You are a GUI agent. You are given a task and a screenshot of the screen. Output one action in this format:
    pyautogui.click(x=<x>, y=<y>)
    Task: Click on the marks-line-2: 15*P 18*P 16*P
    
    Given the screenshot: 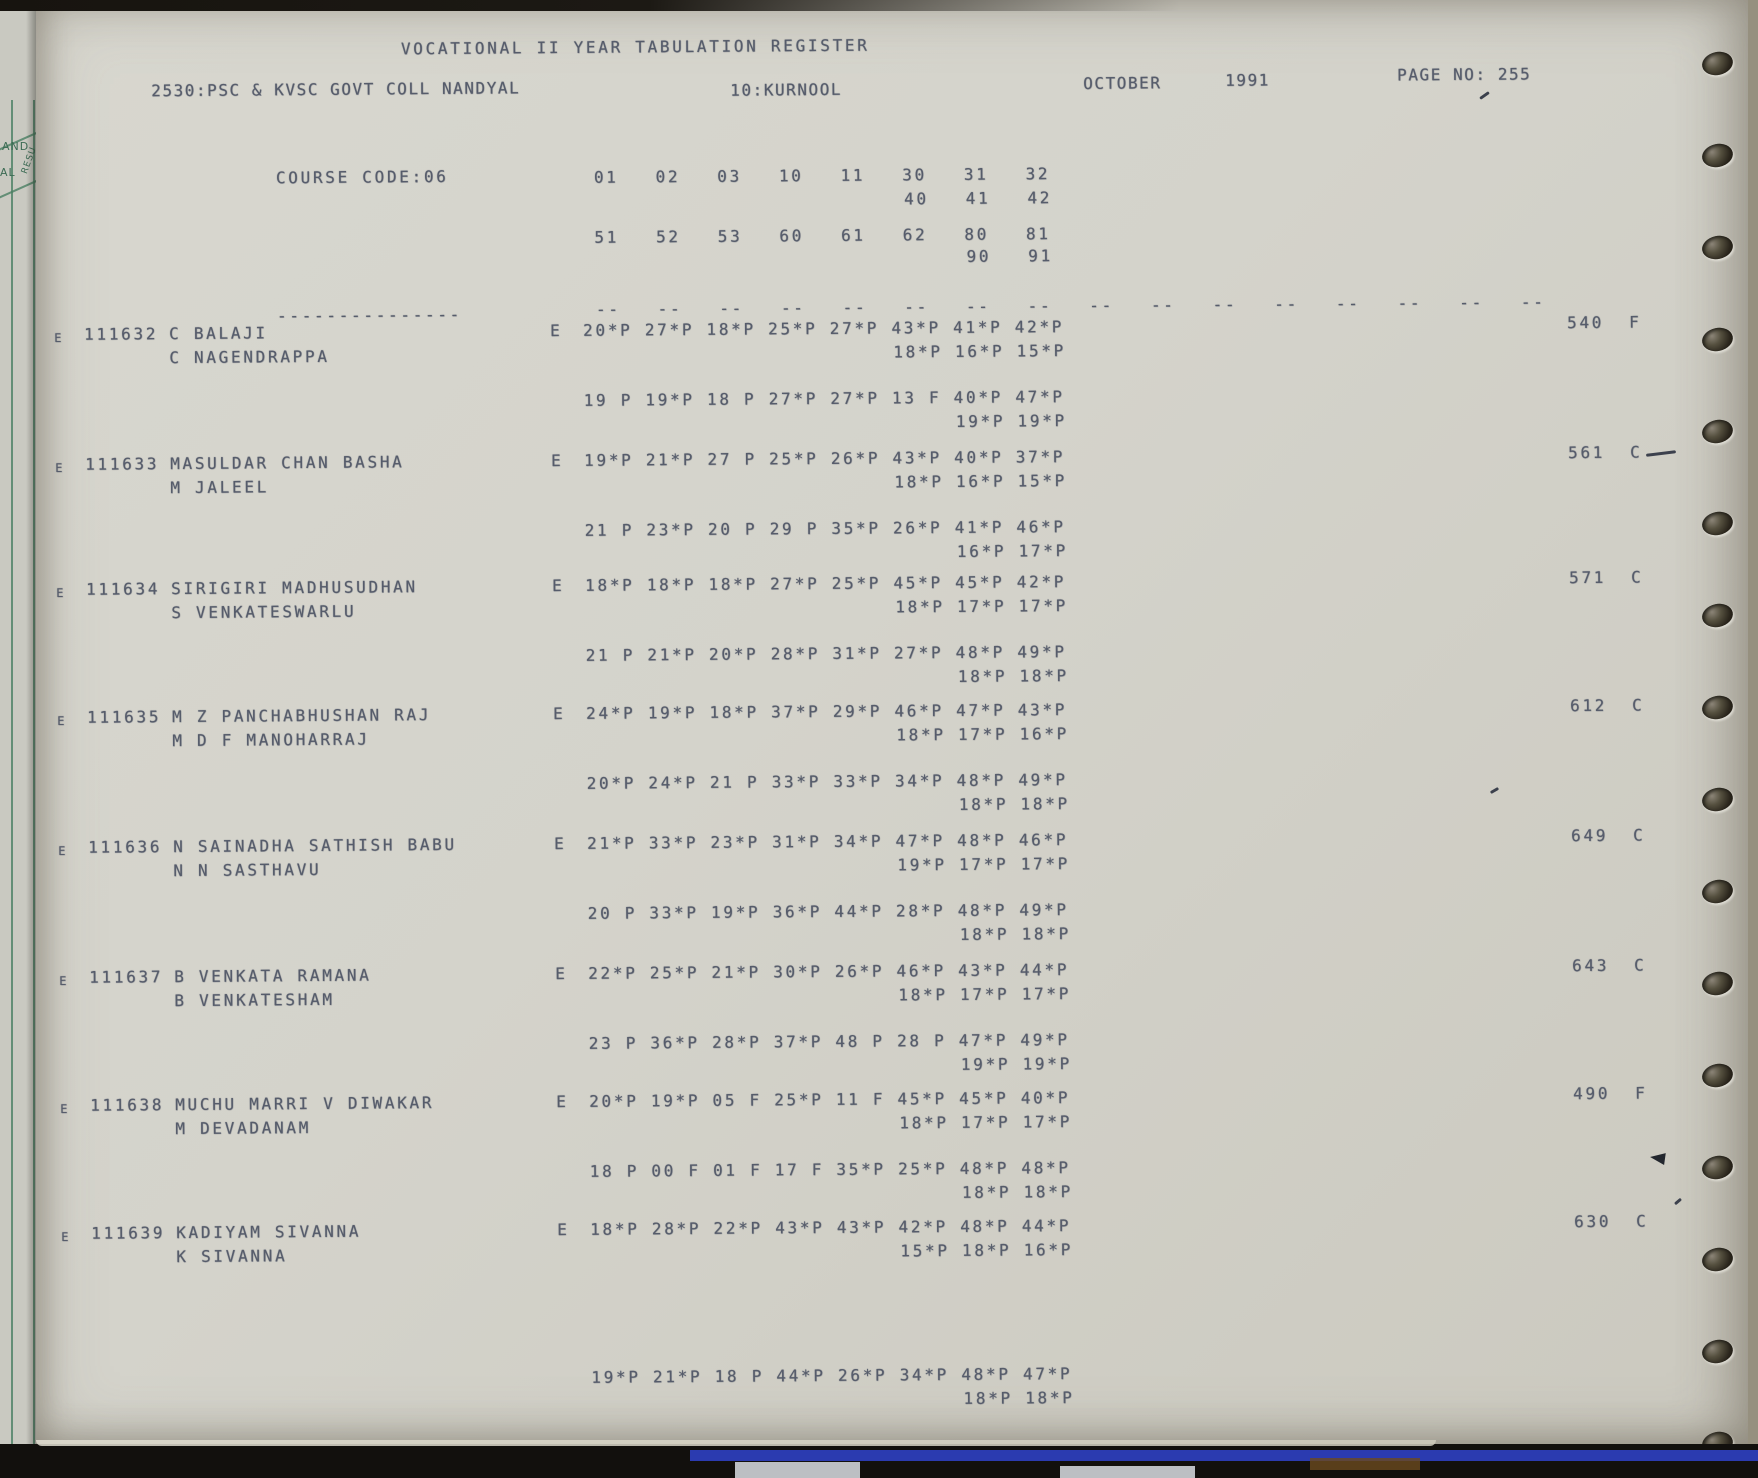 What is the action you would take?
    pyautogui.click(x=987, y=1250)
    